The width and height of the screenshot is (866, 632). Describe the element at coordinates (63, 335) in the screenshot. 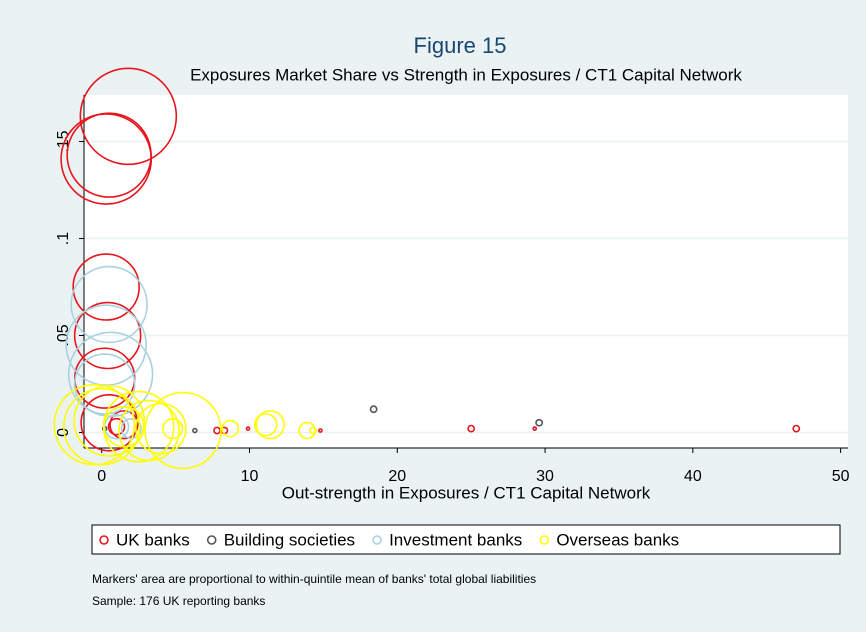

I see `y-tick-label: .05` at that location.